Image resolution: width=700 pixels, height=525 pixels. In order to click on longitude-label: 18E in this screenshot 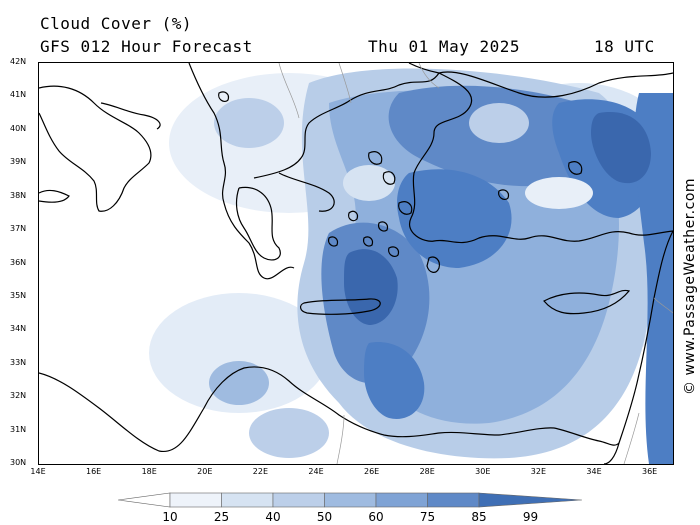, I will do `click(149, 471)`.